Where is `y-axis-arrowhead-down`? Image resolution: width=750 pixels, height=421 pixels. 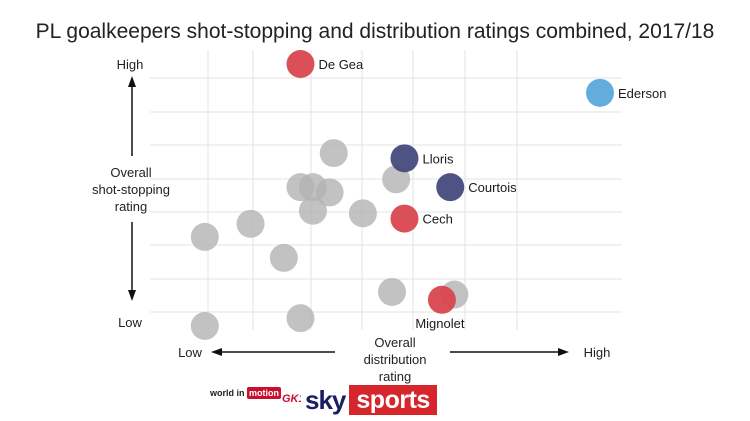
y-axis-arrowhead-down is located at coordinates (132, 295).